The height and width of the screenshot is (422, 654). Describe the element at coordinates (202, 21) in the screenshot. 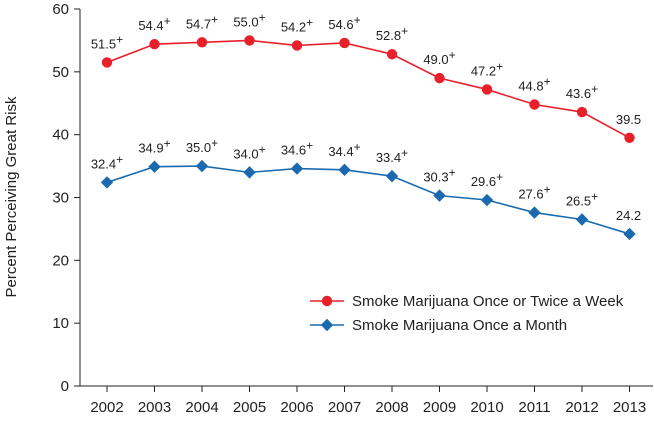

I see `data-label: 54.7+` at that location.